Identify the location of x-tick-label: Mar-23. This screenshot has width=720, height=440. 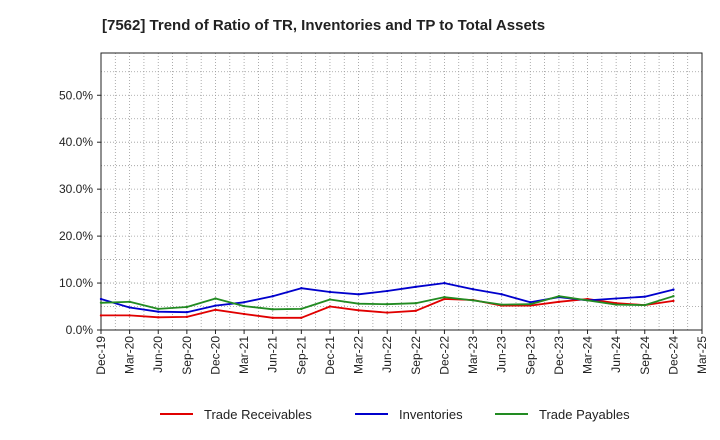
(473, 355).